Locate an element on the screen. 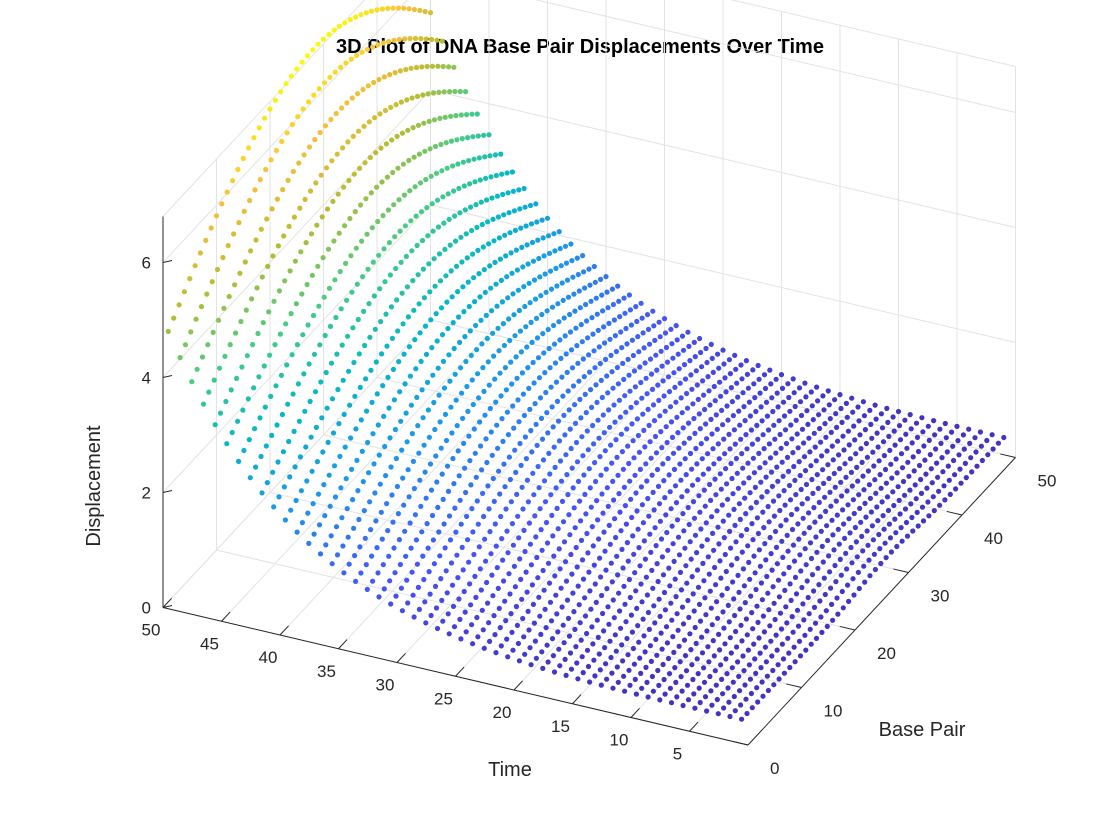 This screenshot has height=840, width=1120. y-tick-label: 10 is located at coordinates (833, 711).